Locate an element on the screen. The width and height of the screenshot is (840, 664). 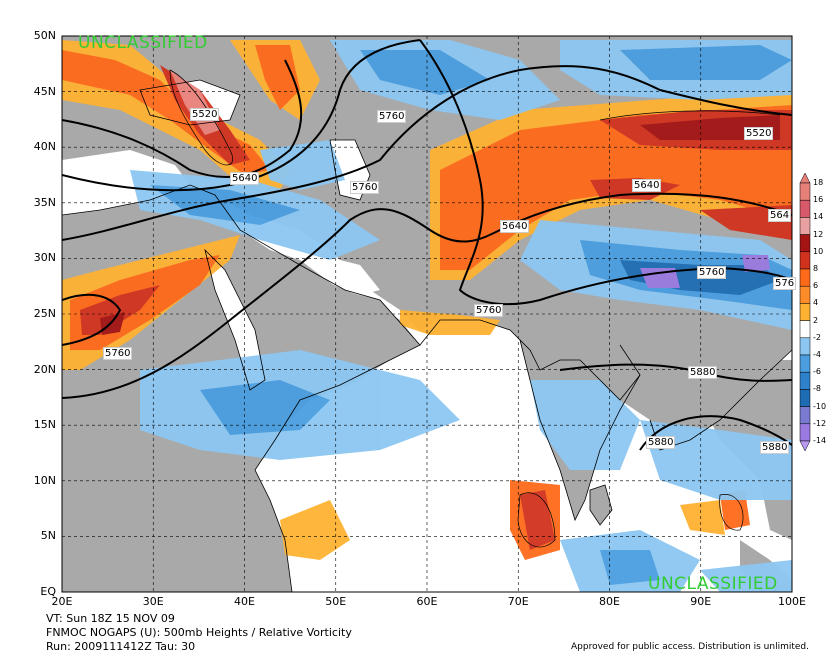
lon-label: 20E is located at coordinates (62, 601).